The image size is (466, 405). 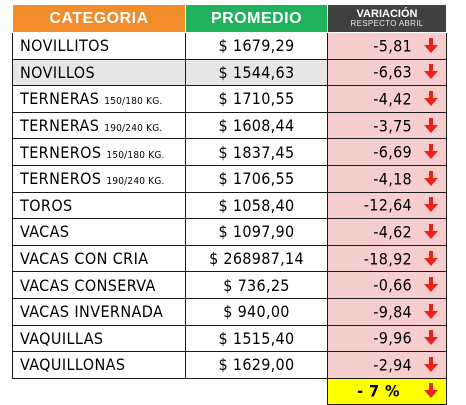 What do you see at coordinates (256, 205) in the screenshot?
I see `average-price-cell: $ 1058,40` at bounding box center [256, 205].